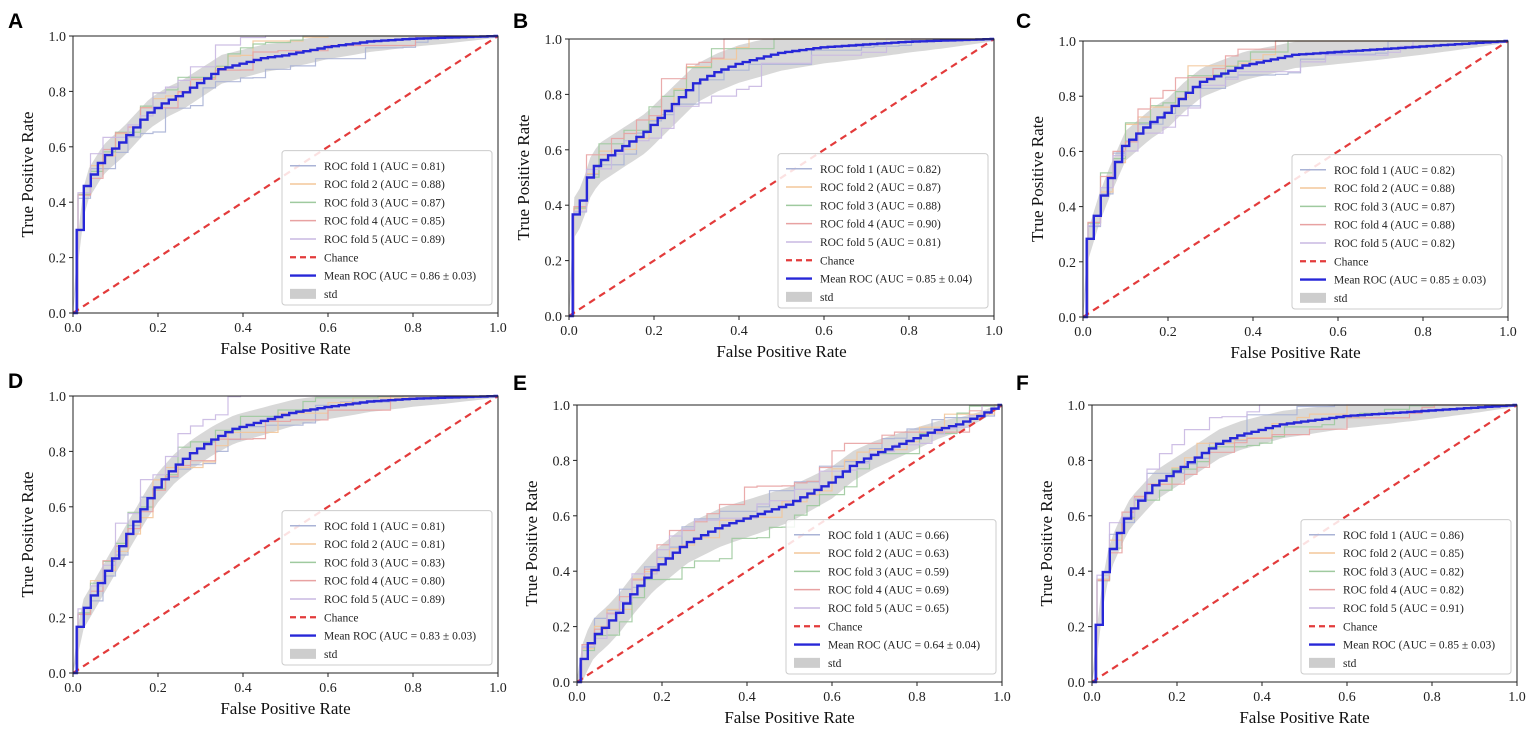 The image size is (1535, 730). I want to click on panel-letter: E, so click(520, 383).